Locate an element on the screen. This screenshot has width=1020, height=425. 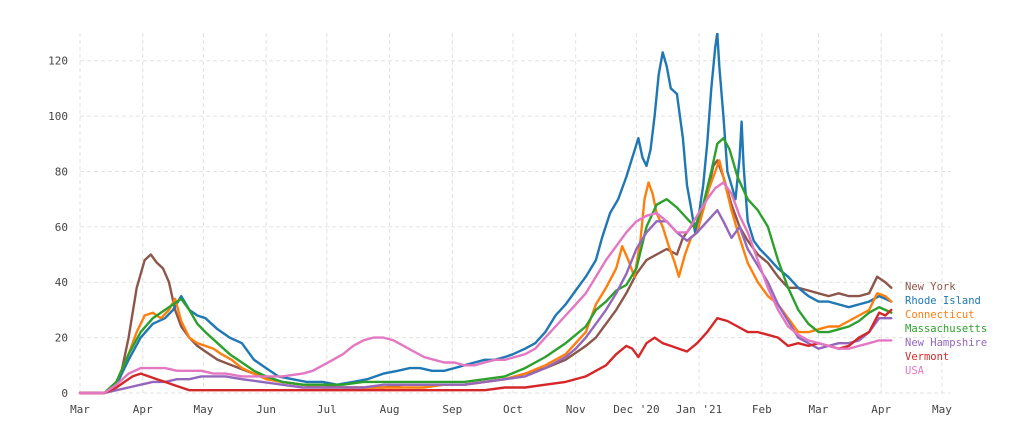
x-tick-label: Nov is located at coordinates (576, 409).